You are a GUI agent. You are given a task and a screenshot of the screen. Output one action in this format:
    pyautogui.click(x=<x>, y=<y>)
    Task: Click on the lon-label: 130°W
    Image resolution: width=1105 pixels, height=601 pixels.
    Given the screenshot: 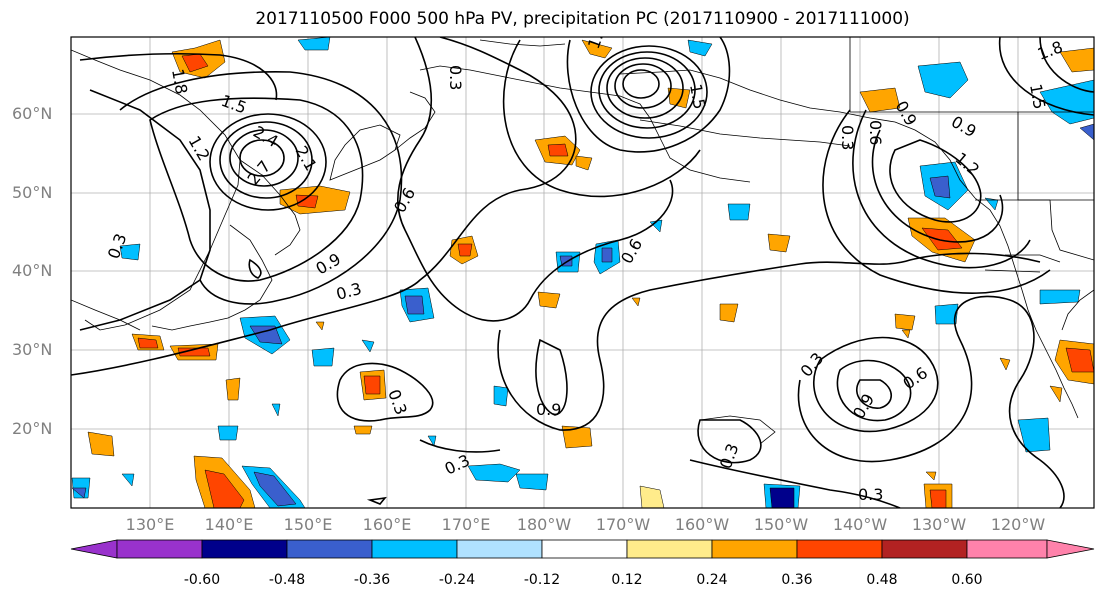 What is the action you would take?
    pyautogui.click(x=939, y=524)
    